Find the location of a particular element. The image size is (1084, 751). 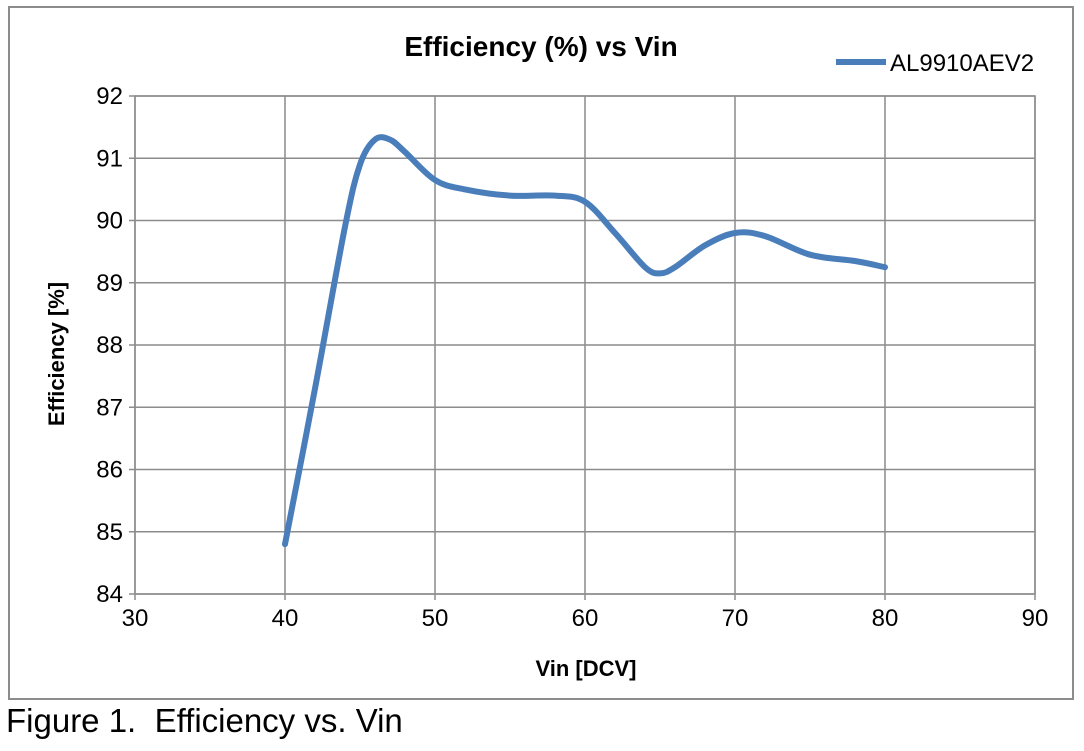

x-tick-label: 90 is located at coordinates (1035, 618).